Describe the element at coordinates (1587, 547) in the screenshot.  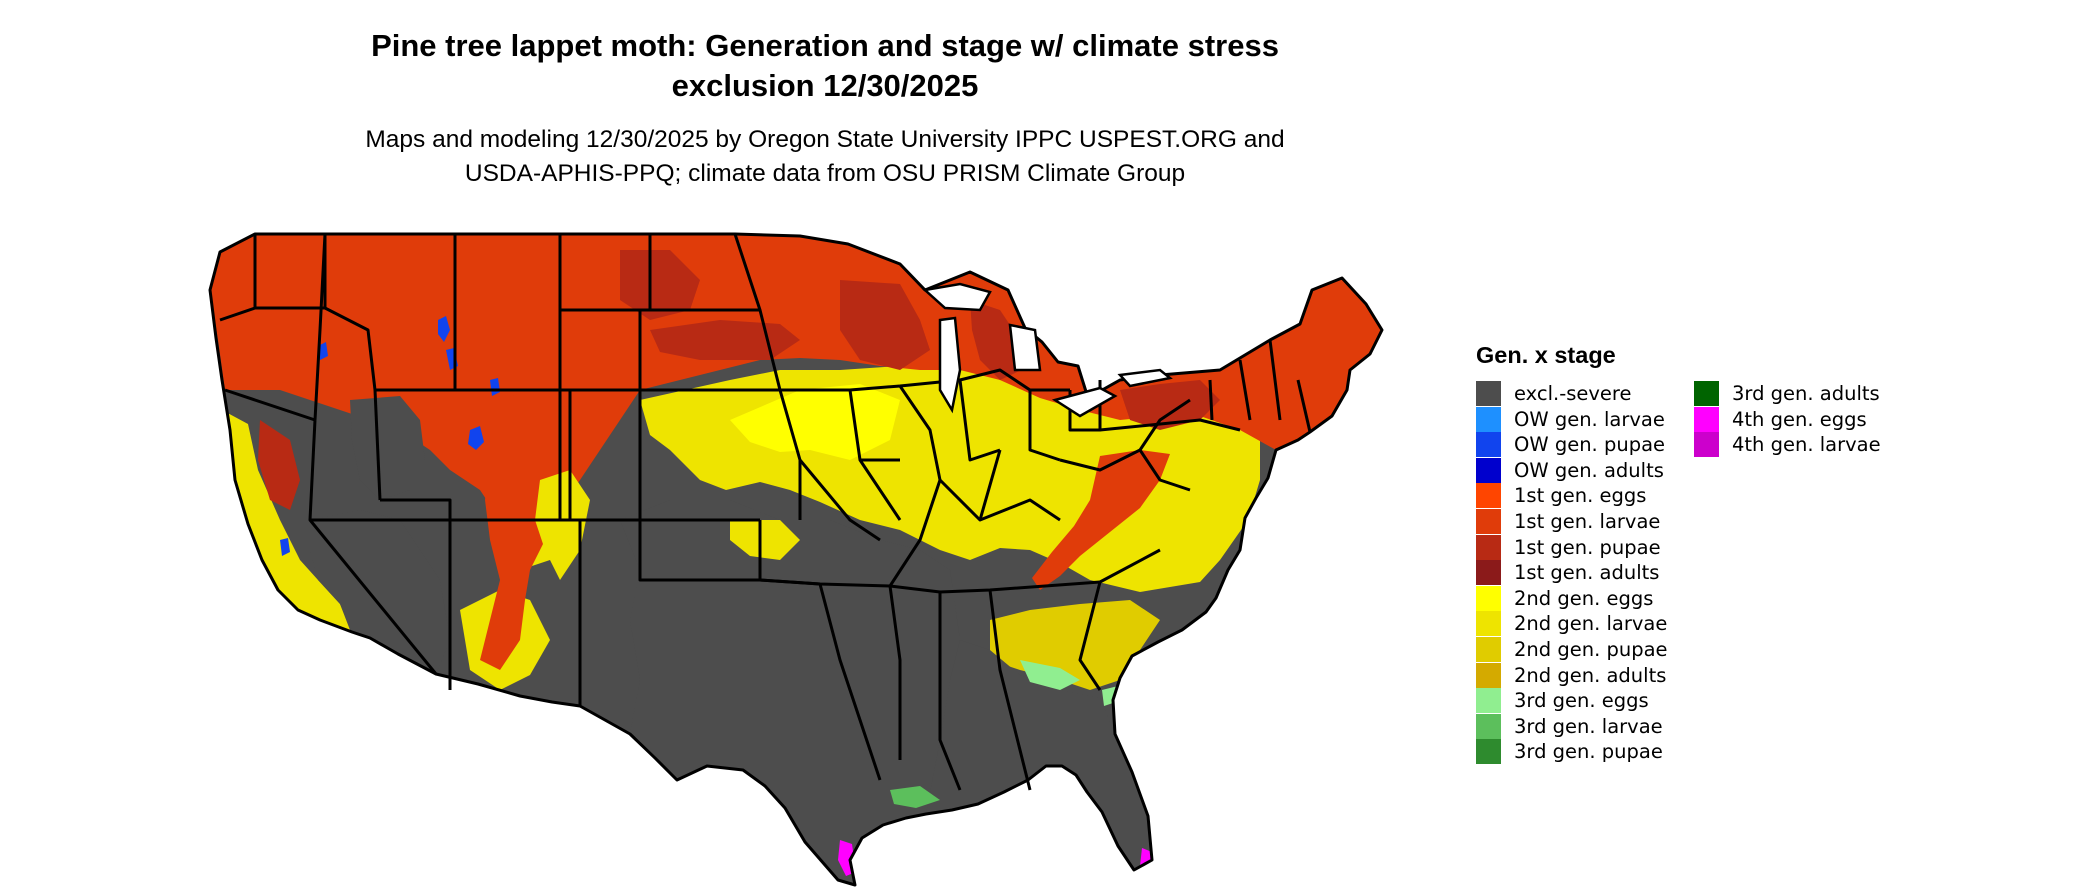
I see `legend-label: 1st gen. pupae` at that location.